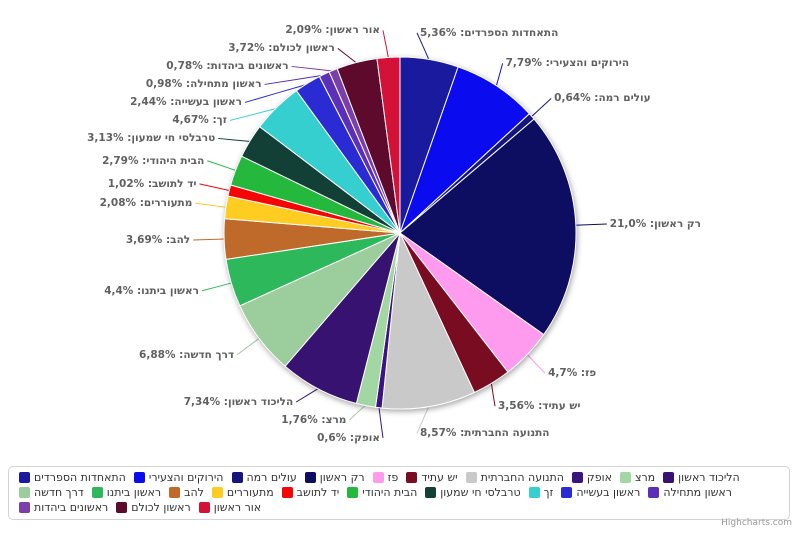 The image size is (800, 535). Describe the element at coordinates (227, 66) in the screenshot. I see `slice-label: ראשונים ביהדות: 0,78%` at that location.